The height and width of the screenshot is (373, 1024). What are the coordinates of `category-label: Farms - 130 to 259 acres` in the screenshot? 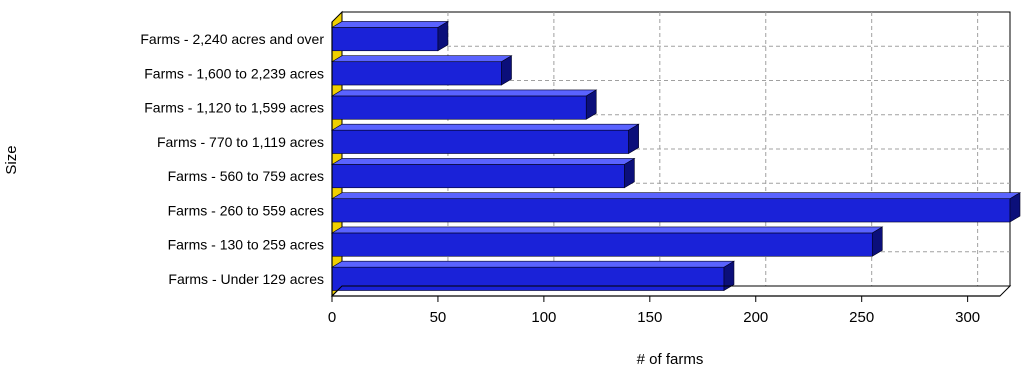 It's located at (246, 245).